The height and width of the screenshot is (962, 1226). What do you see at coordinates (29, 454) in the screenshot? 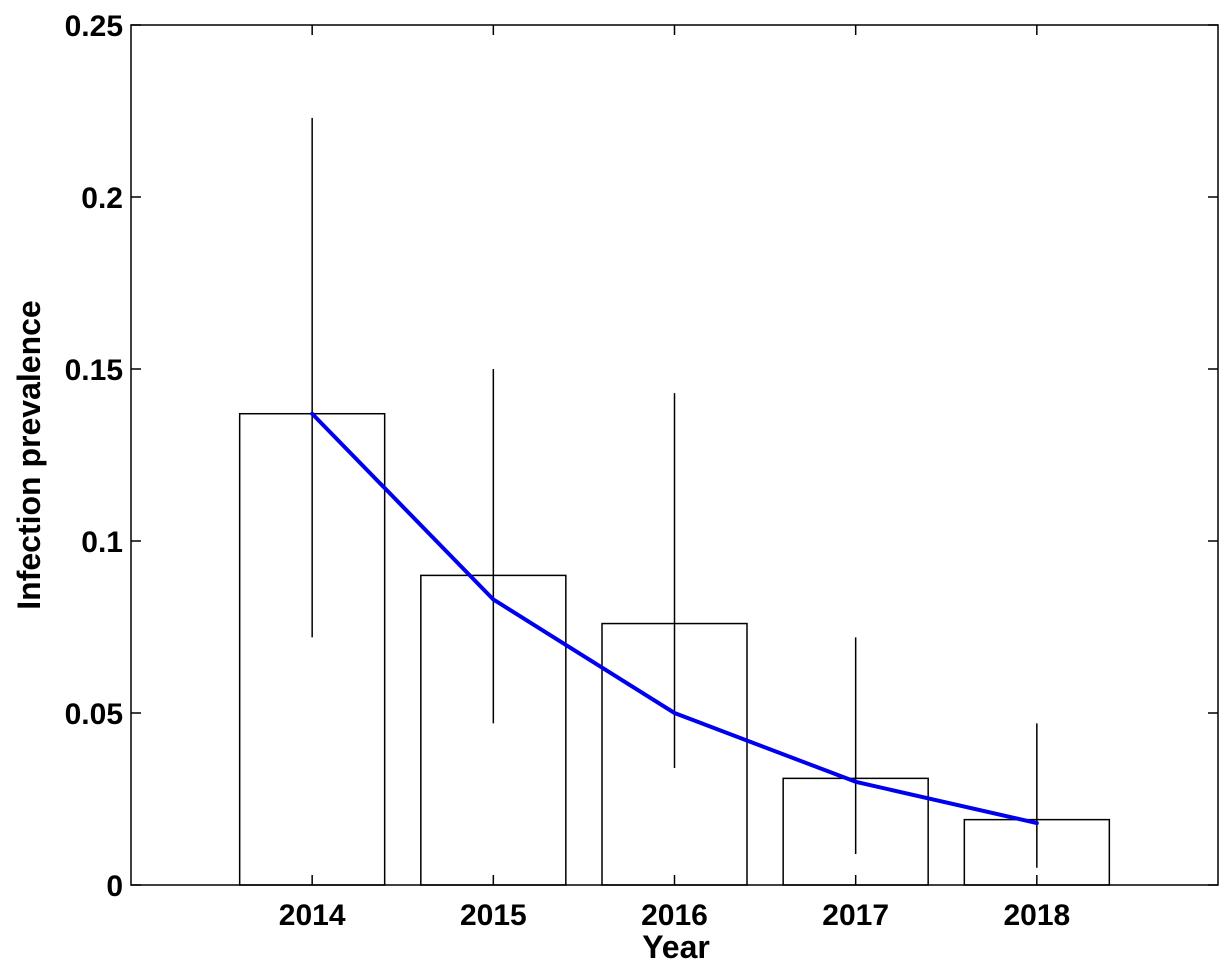
I see `y-axis-label: Infection prevalence` at bounding box center [29, 454].